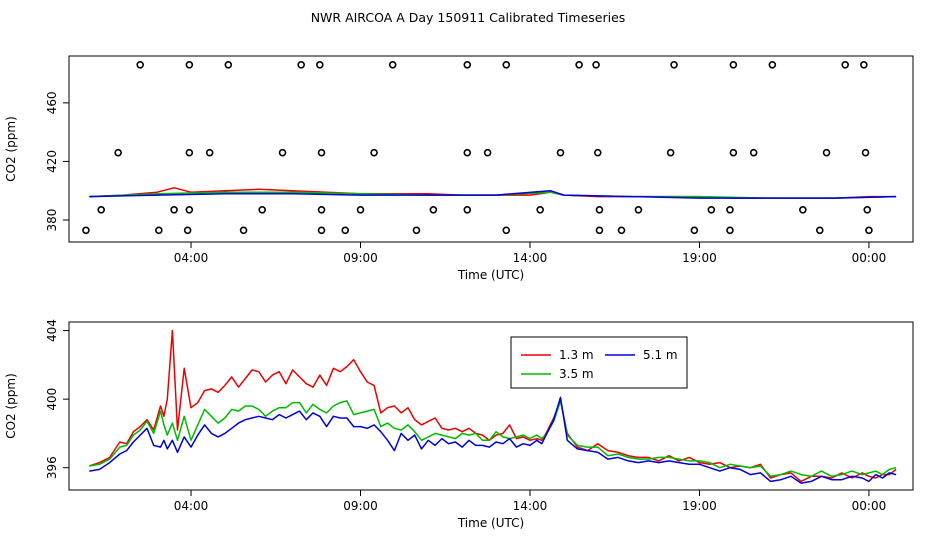 This screenshot has height=540, width=936. What do you see at coordinates (52, 330) in the screenshot?
I see `y-tick-label: 404` at bounding box center [52, 330].